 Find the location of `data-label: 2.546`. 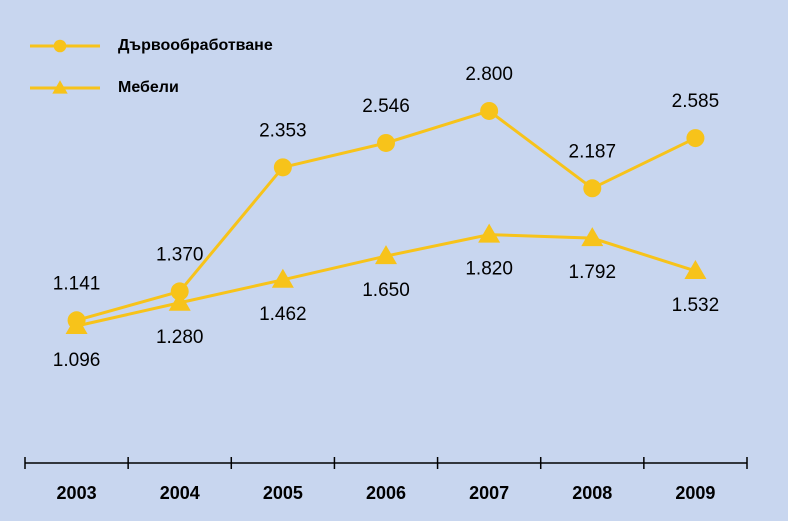

data-label: 2.546 is located at coordinates (386, 106).